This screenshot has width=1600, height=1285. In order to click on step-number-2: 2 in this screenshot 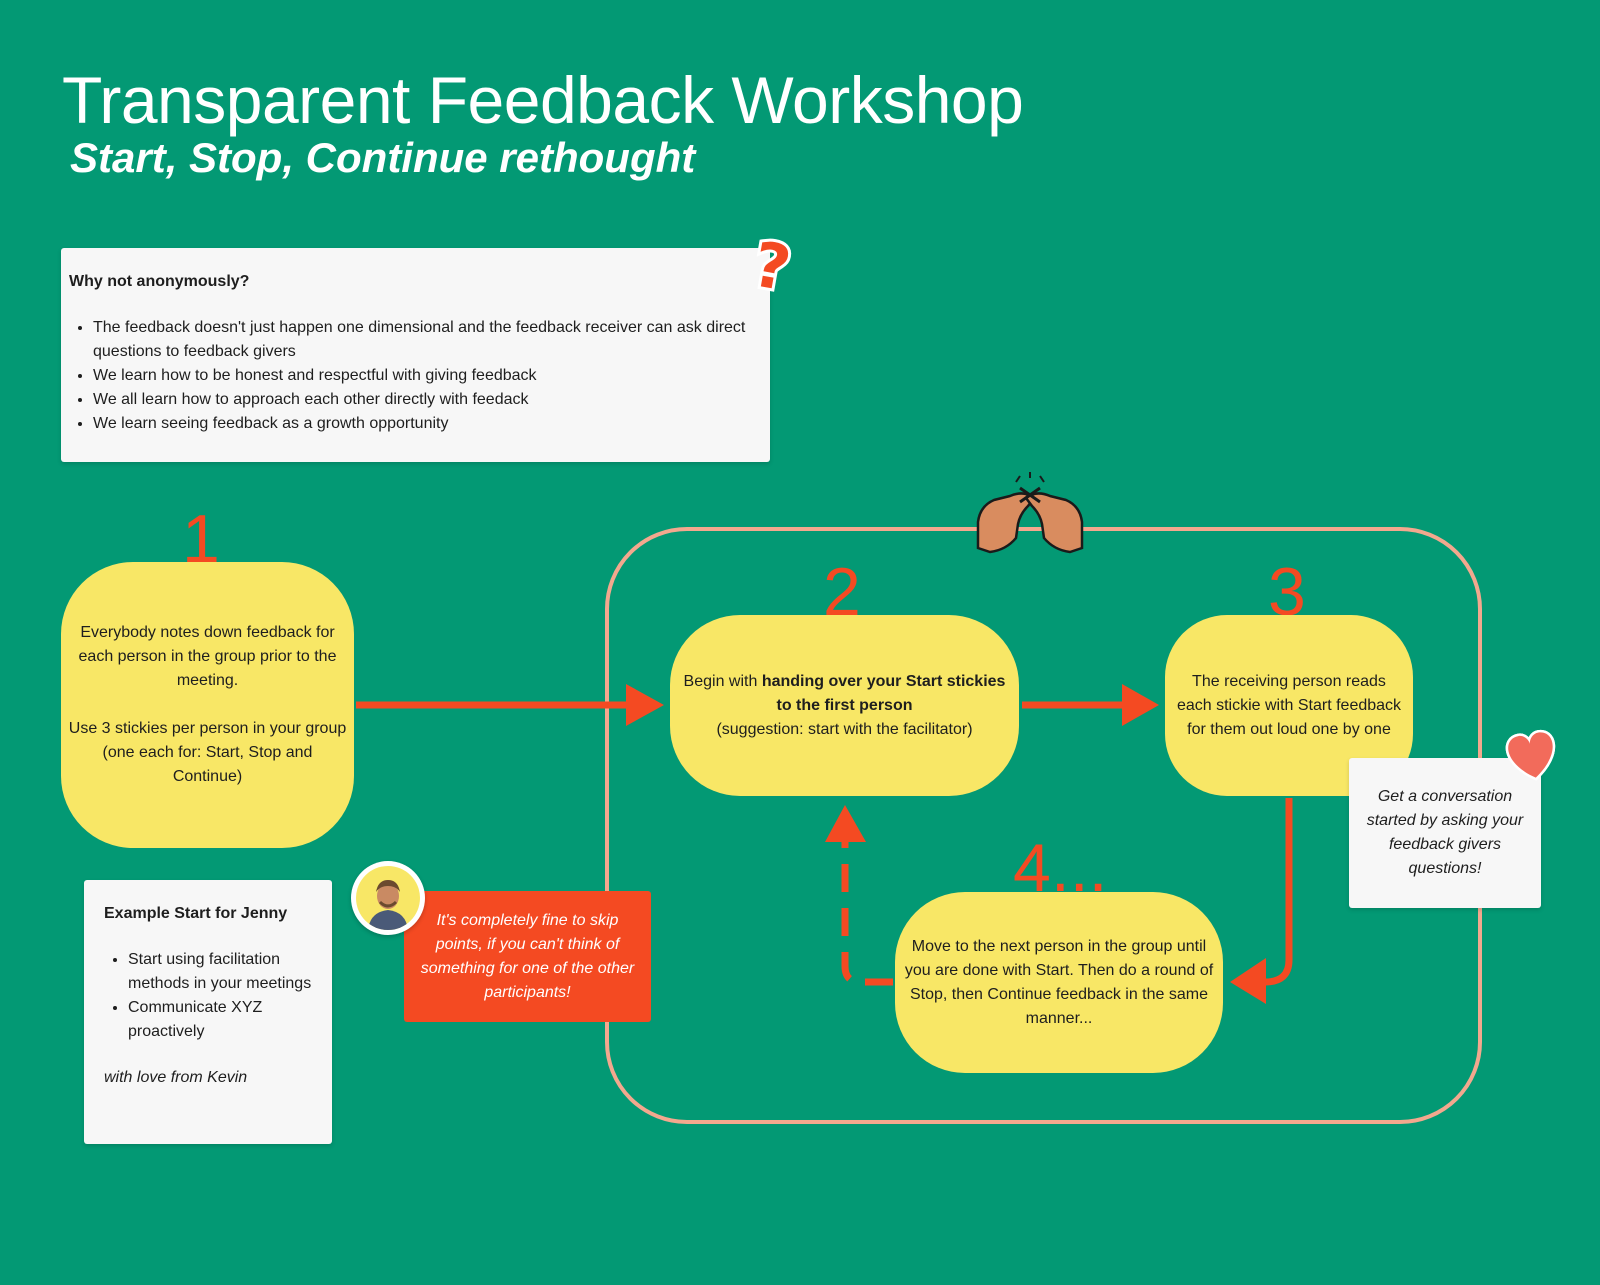, I will do `click(842, 592)`.